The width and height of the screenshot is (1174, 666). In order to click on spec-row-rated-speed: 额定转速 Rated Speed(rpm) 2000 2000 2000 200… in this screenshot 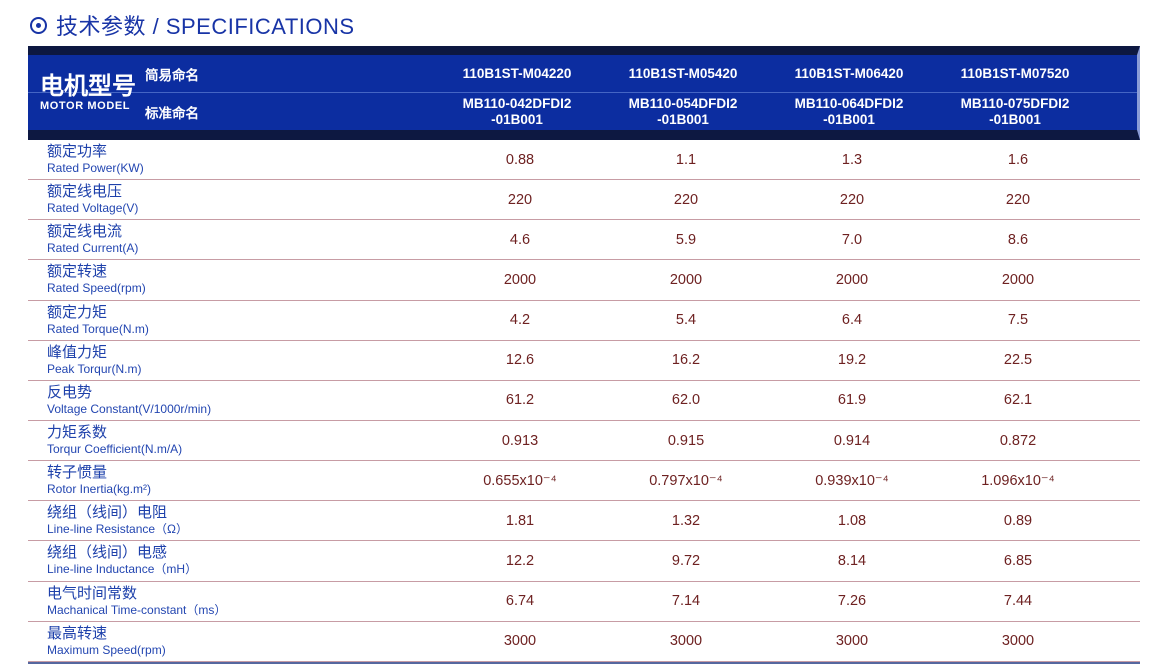, I will do `click(584, 280)`.